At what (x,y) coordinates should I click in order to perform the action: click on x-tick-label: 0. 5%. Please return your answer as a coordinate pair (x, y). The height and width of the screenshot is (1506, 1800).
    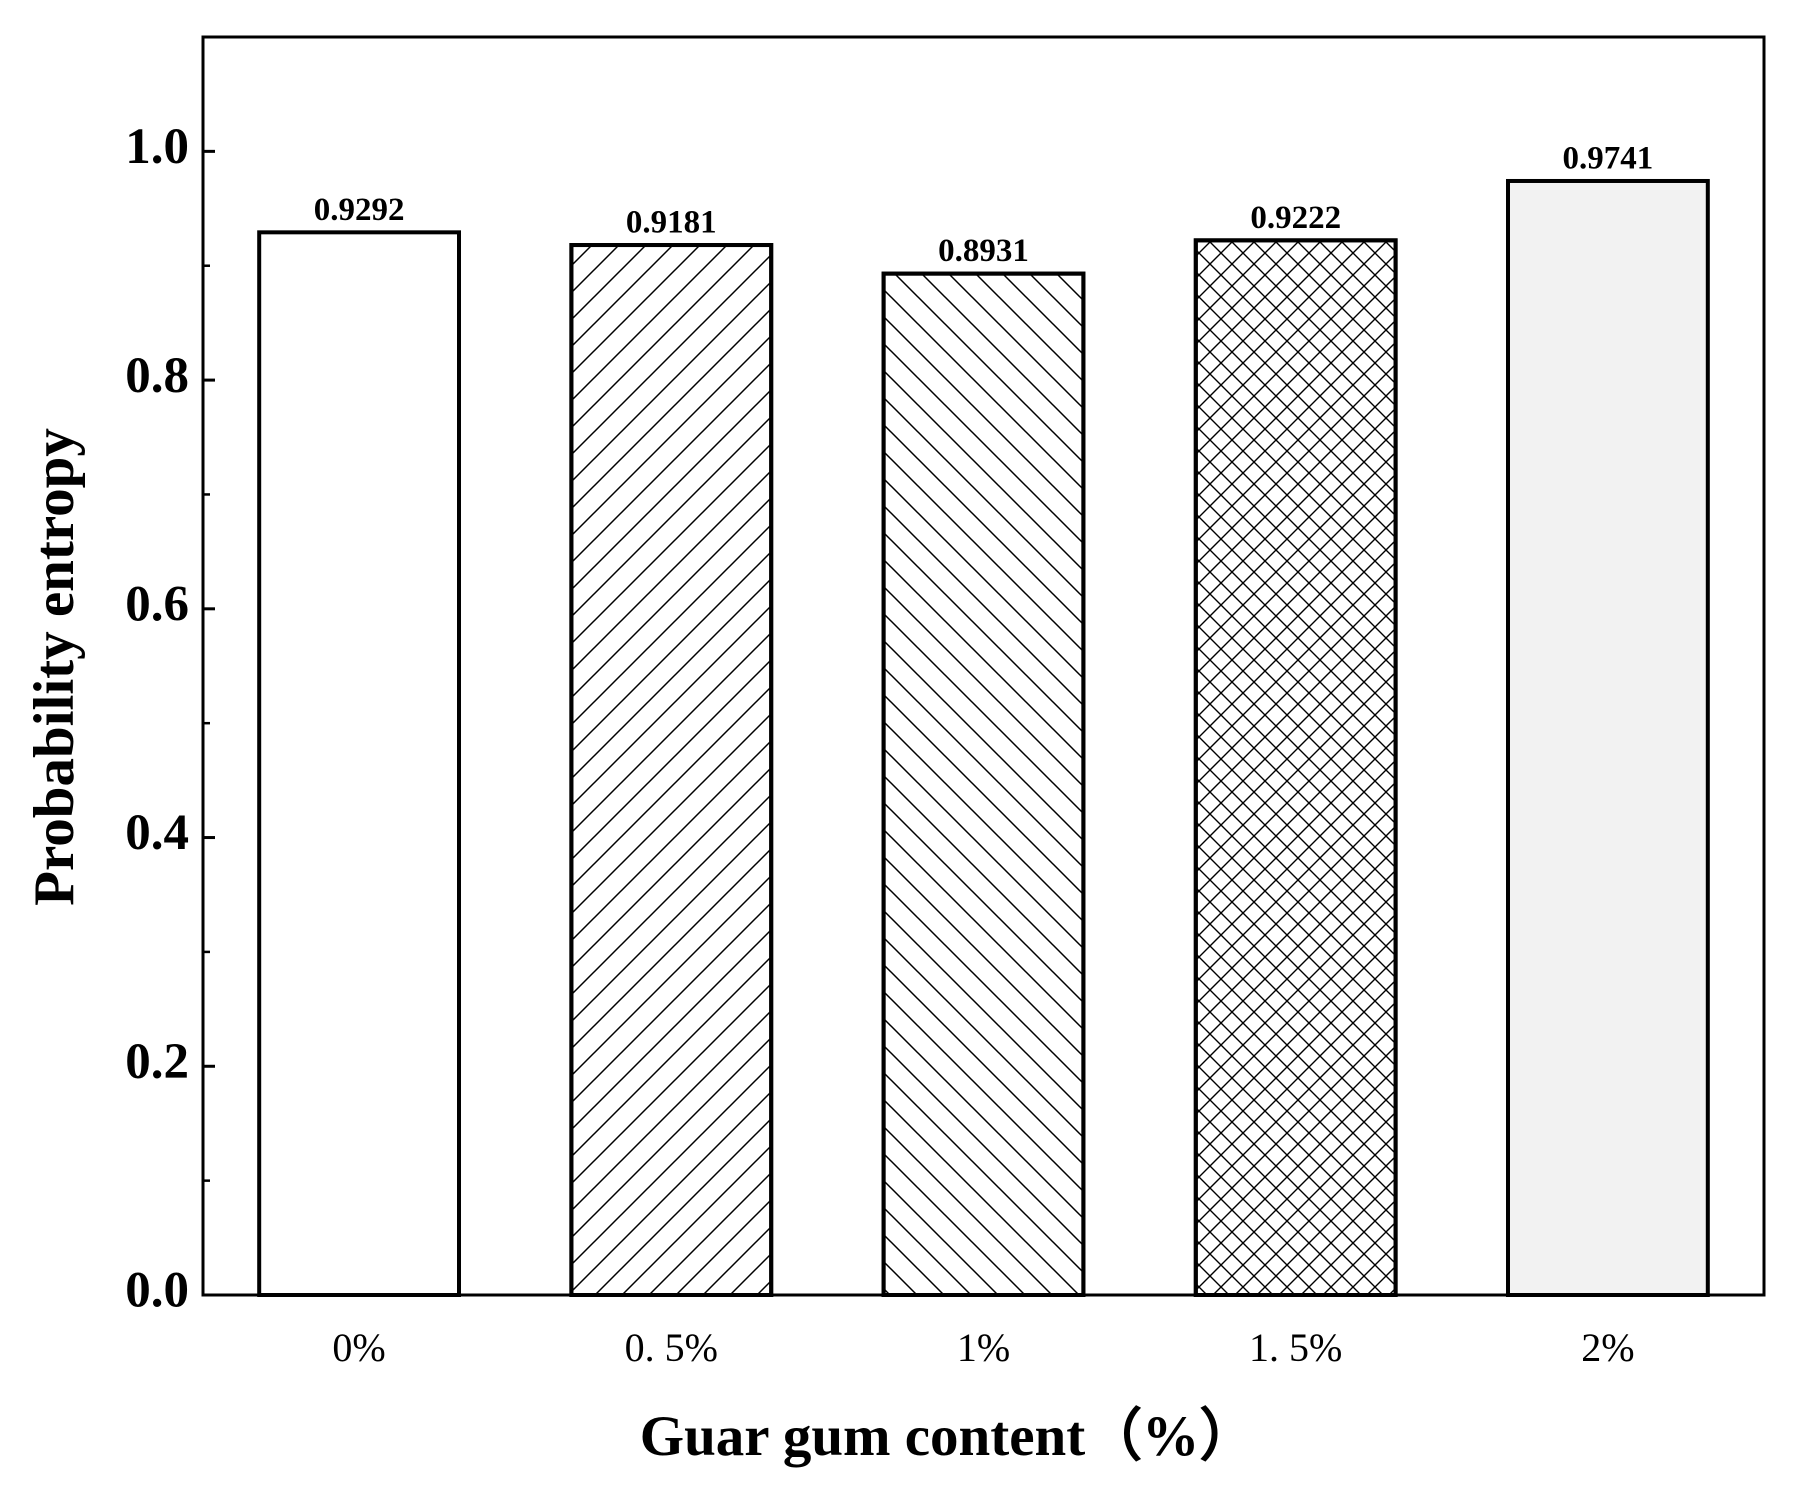
    Looking at the image, I should click on (671, 1347).